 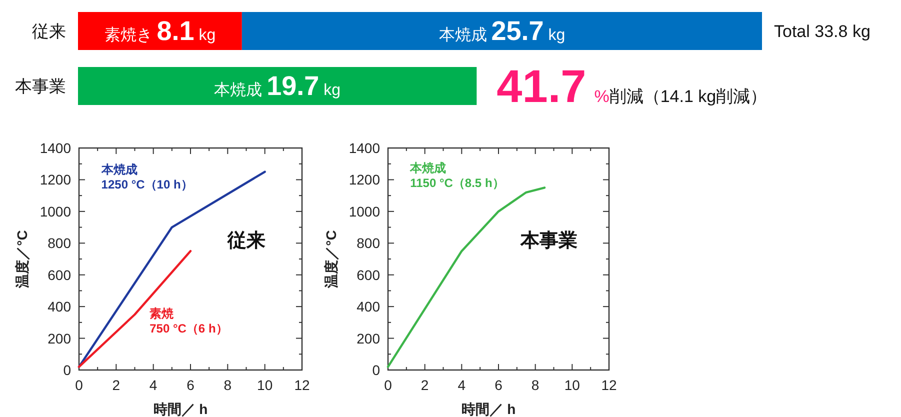 What do you see at coordinates (465, 35) in the screenshot?
I see `series-label: 本焼成` at bounding box center [465, 35].